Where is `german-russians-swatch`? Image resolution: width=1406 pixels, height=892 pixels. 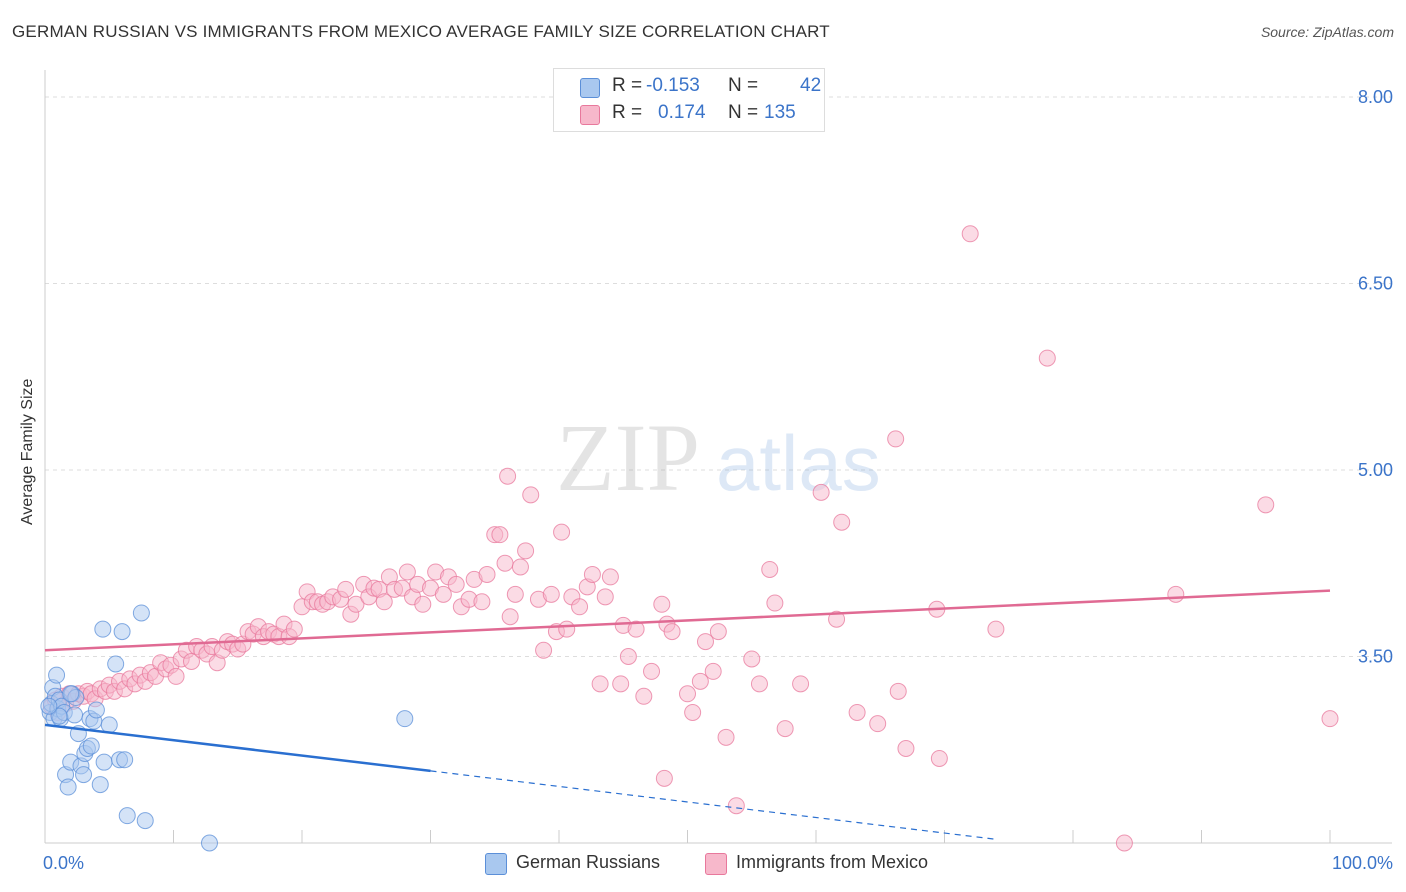 german-russians-swatch is located at coordinates (496, 864).